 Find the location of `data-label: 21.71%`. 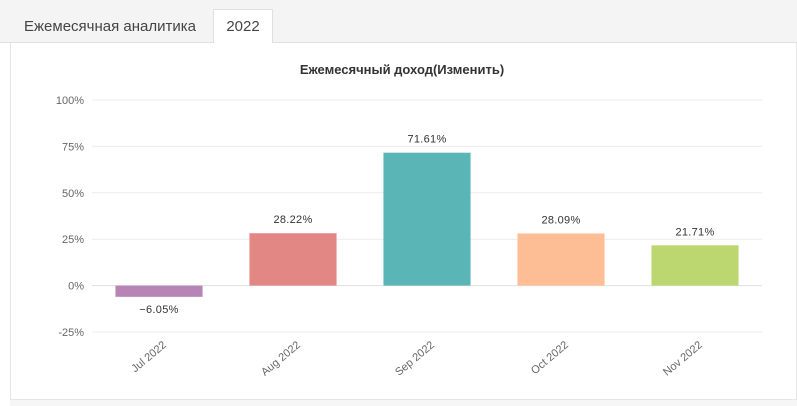

data-label: 21.71% is located at coordinates (694, 232).